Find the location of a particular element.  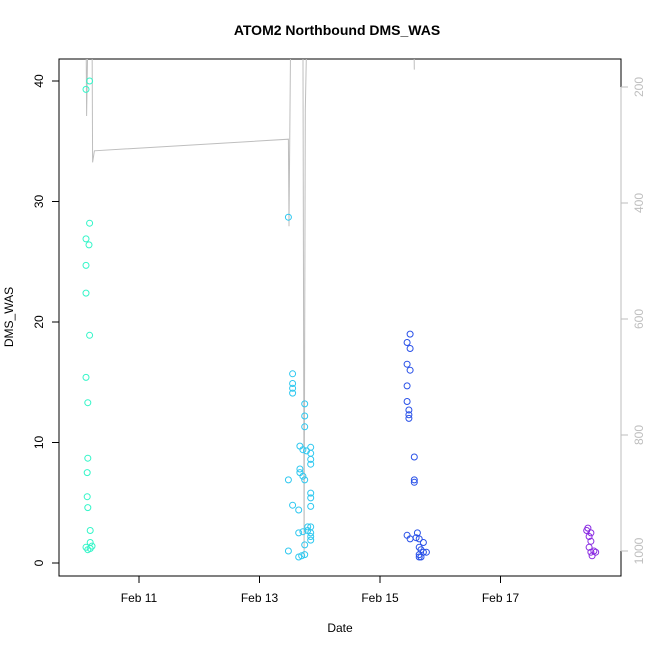

x-tick-label: Feb 13 is located at coordinates (260, 598).